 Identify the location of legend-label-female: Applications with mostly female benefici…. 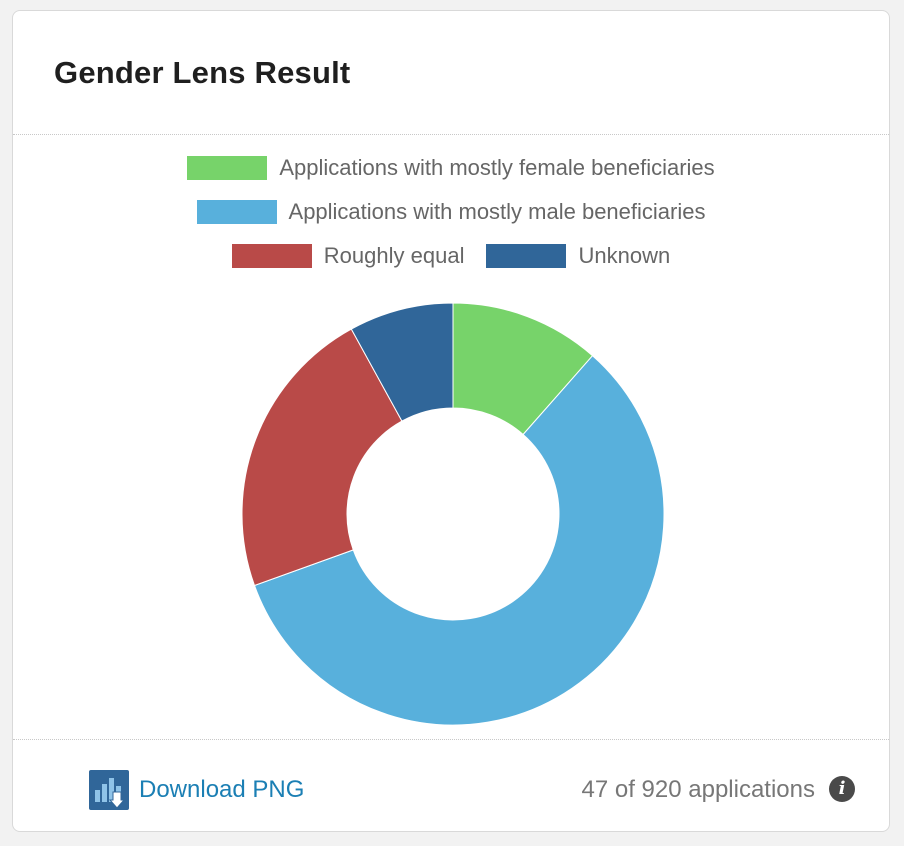
(497, 167).